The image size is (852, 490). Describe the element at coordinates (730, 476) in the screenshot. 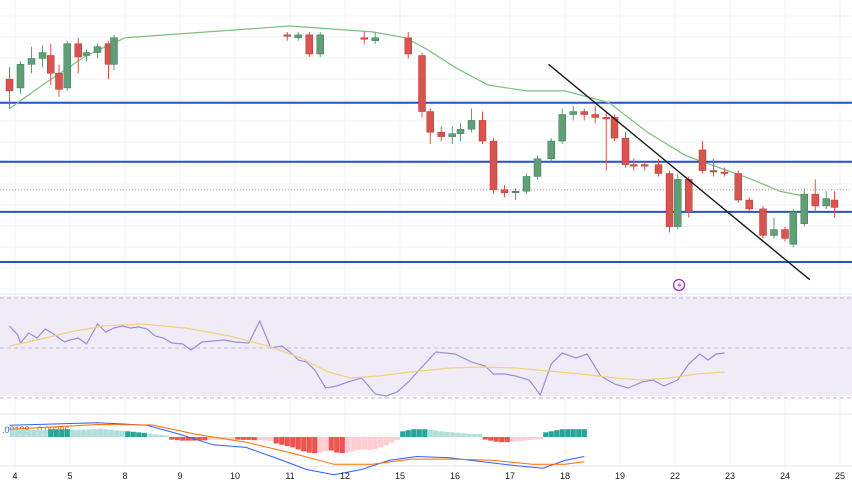

I see `x-axis-tick-label: 23` at that location.